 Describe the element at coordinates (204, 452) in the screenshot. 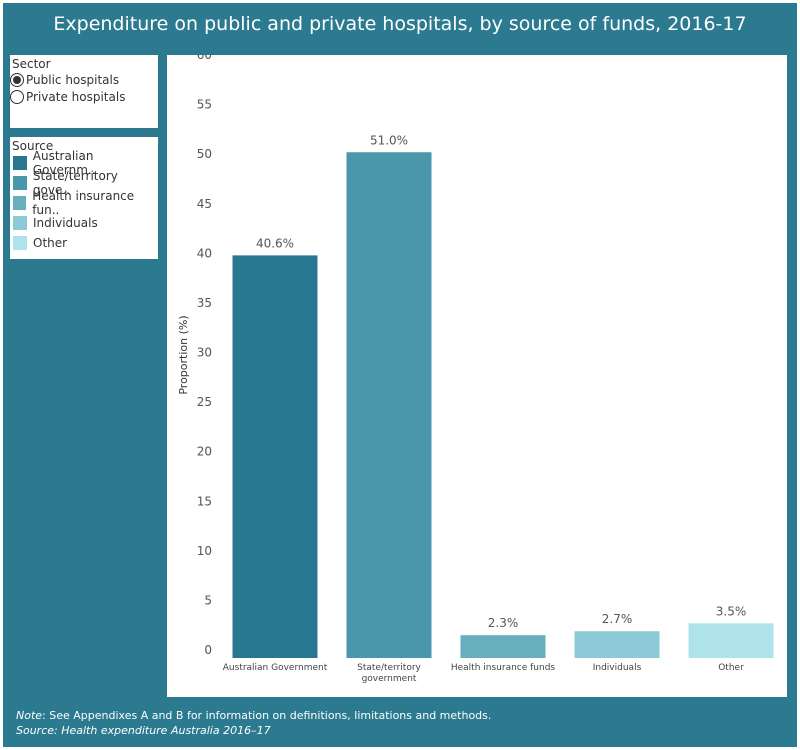

I see `y-tick-label: 20` at that location.